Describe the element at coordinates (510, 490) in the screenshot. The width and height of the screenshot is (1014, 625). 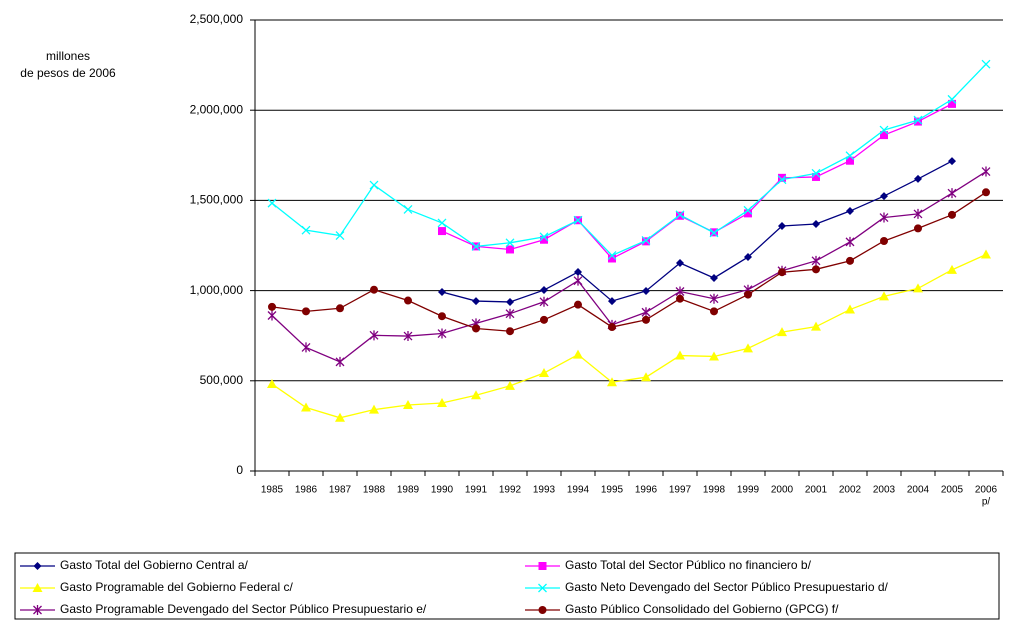
I see `x-tick-label: 1992` at that location.